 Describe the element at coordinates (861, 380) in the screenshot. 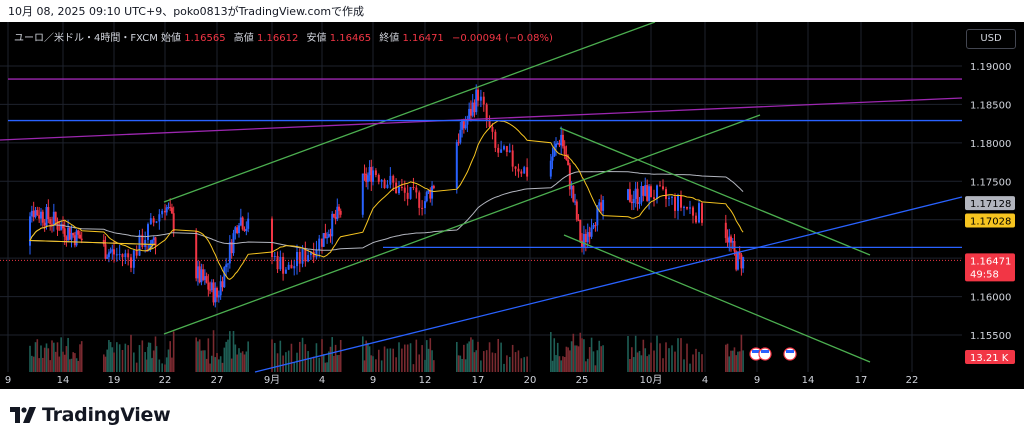

I see `time-tick-label: 17` at that location.